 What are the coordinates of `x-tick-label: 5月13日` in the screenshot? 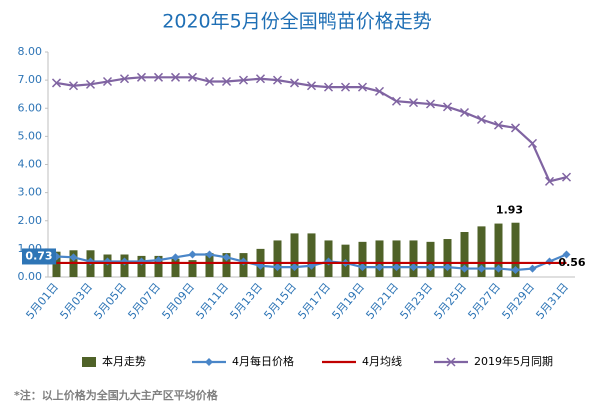 It's located at (246, 301).